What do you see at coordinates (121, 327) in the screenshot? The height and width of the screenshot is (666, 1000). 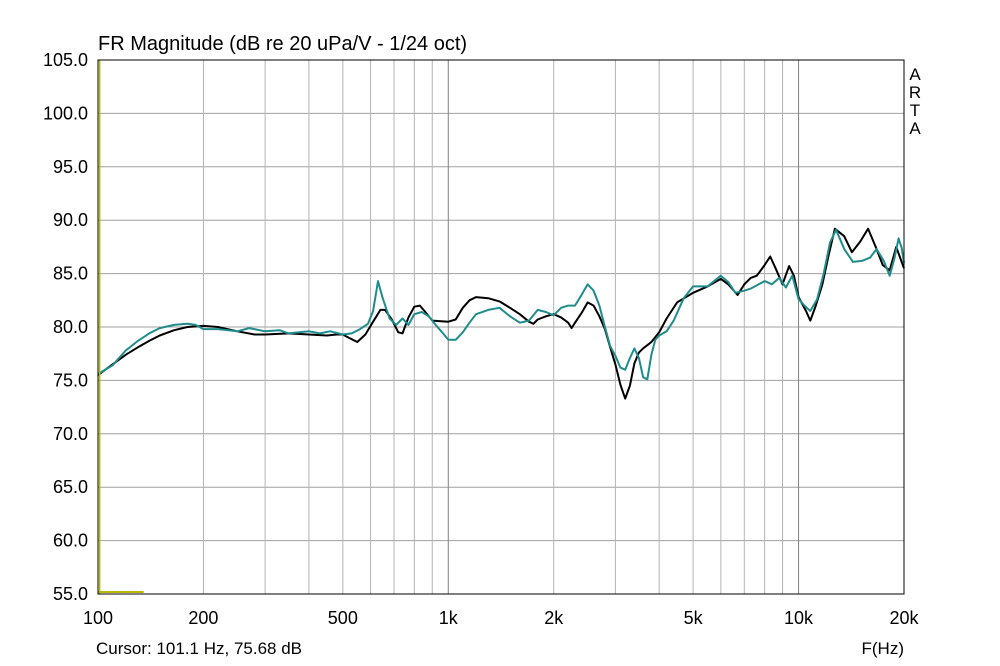 I see `cursor` at bounding box center [121, 327].